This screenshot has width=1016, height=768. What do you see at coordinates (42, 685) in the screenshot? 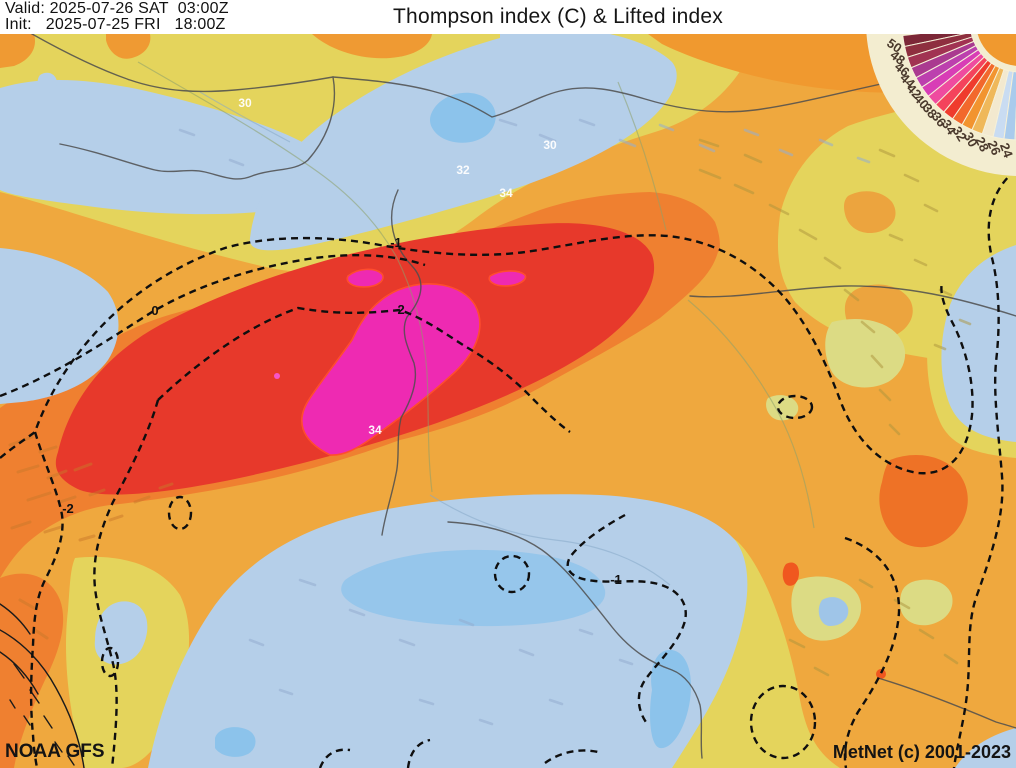
I see `coastline` at bounding box center [42, 685].